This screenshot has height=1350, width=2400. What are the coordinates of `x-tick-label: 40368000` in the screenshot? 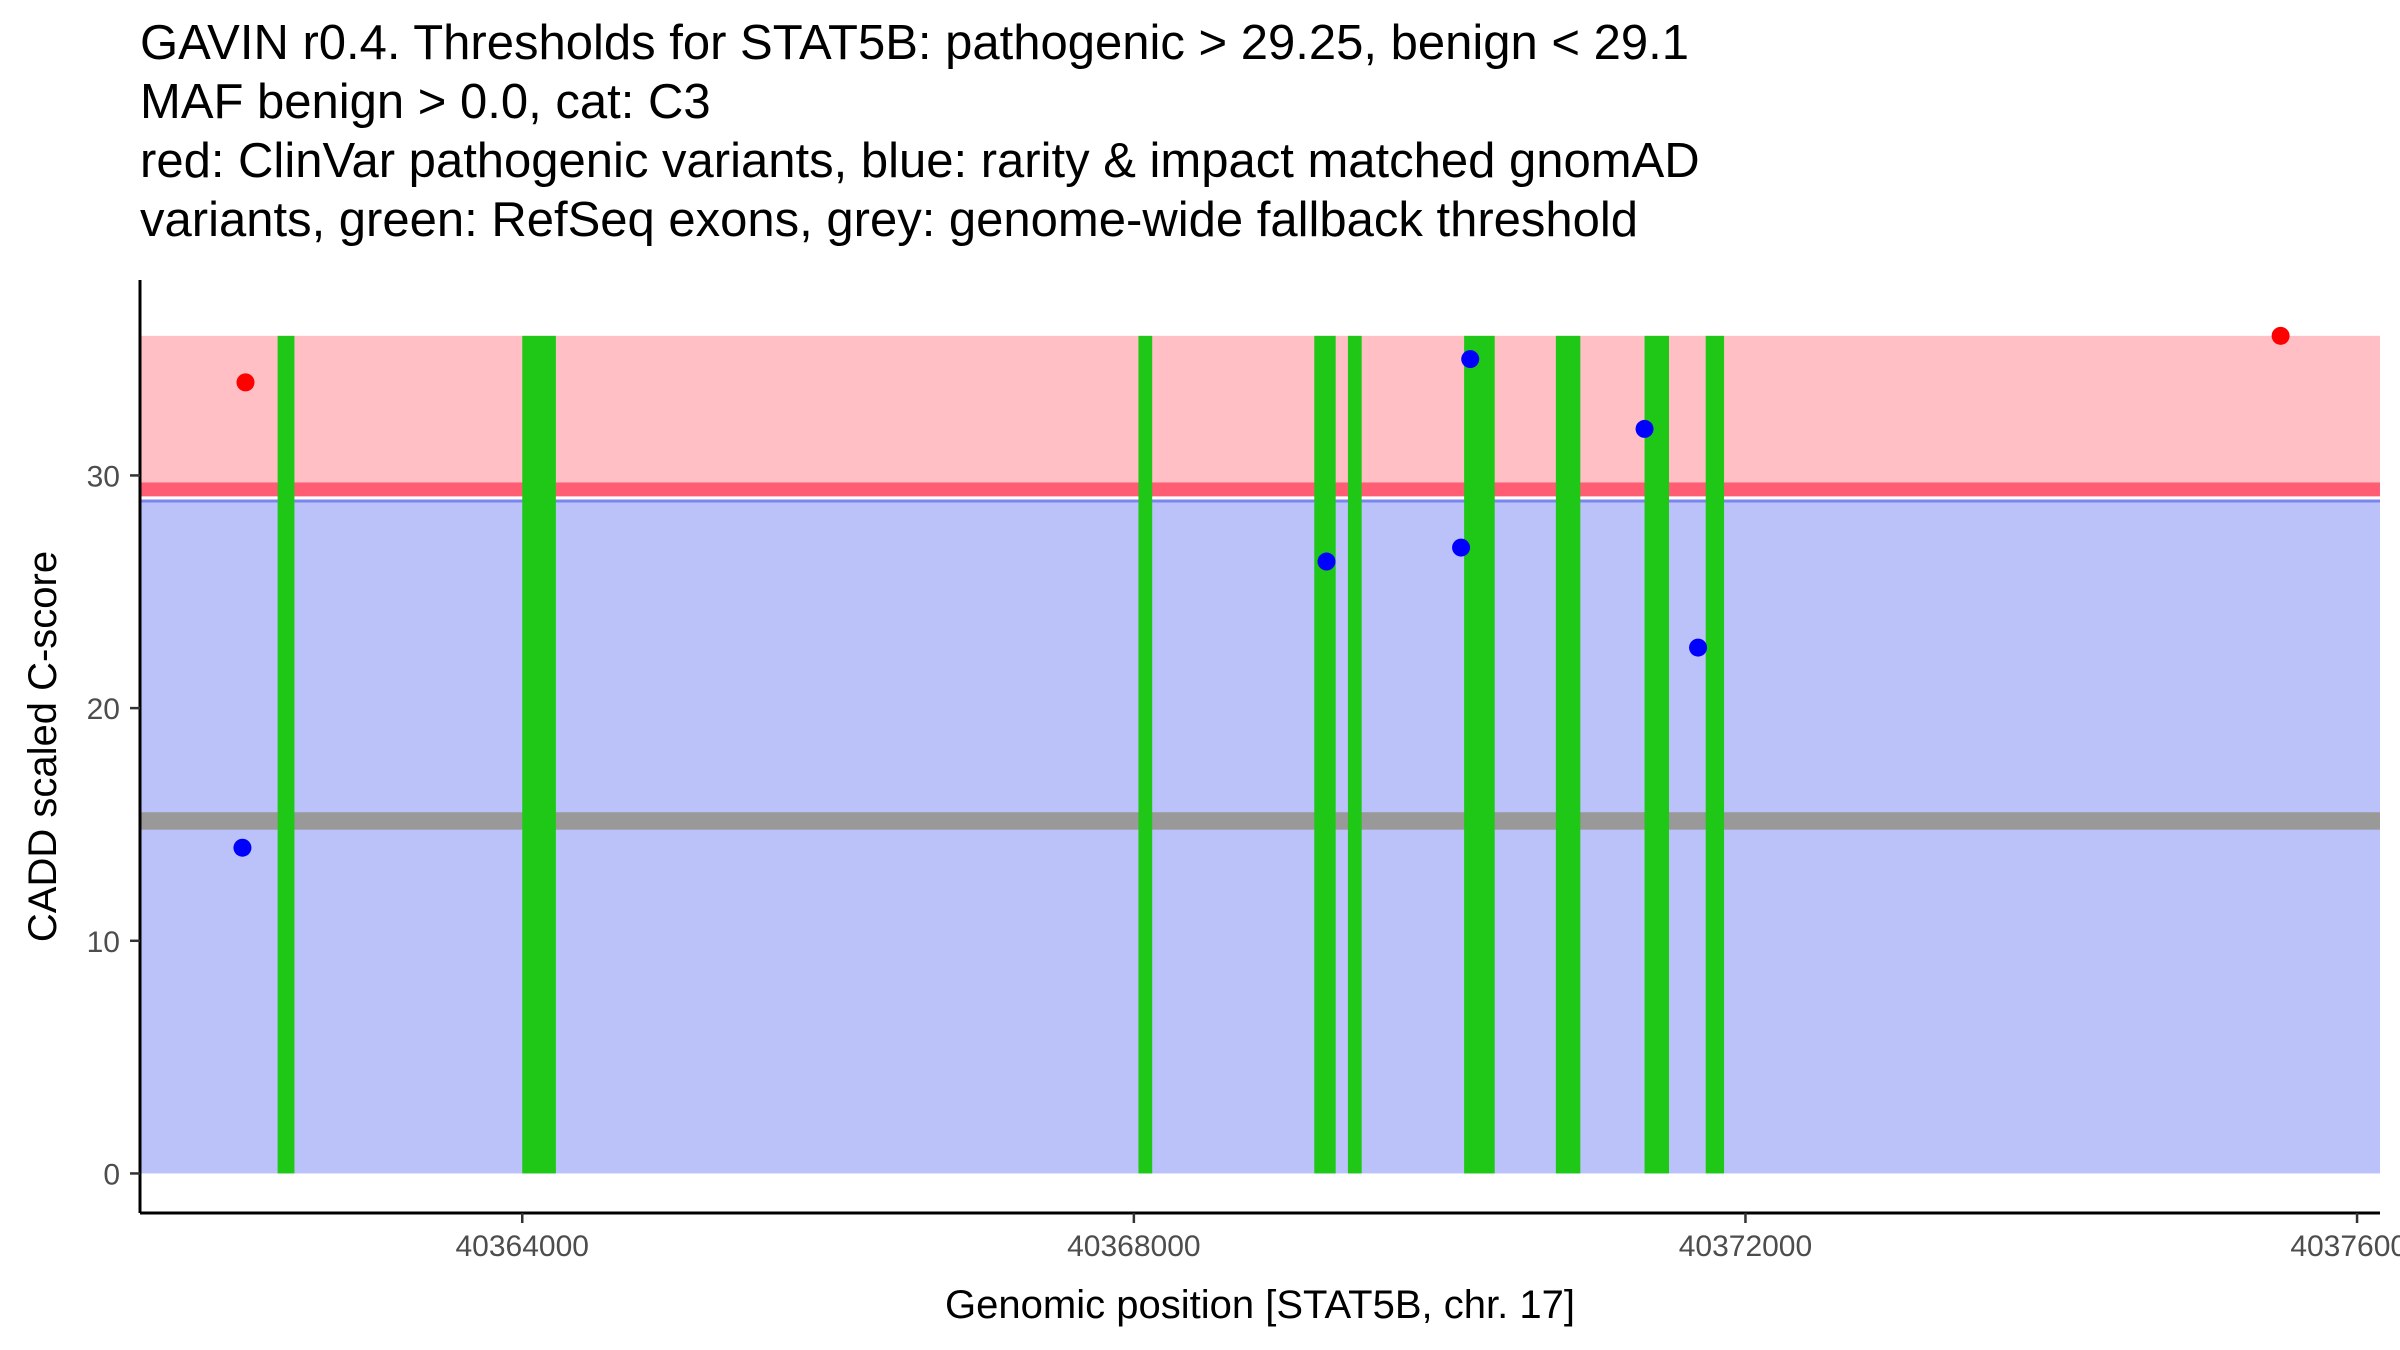 It's located at (1133, 1246).